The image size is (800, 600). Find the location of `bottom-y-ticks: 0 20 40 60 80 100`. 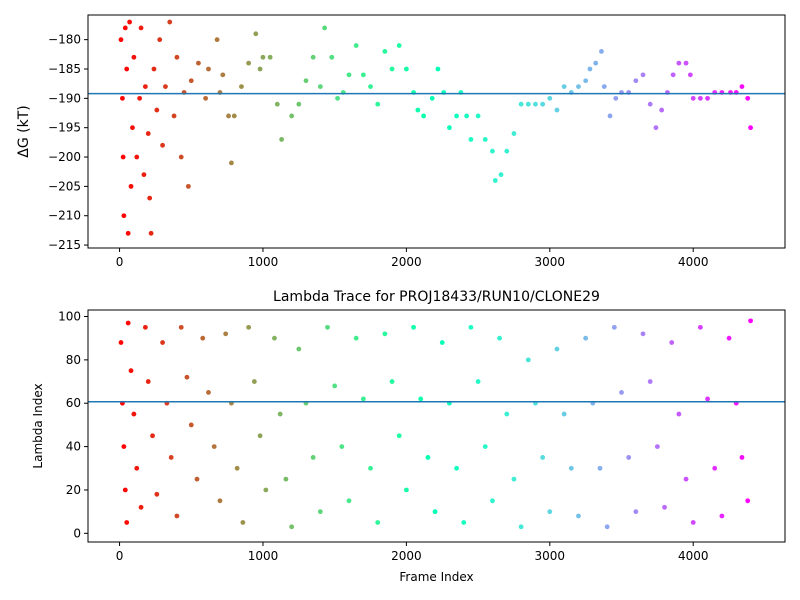

bottom-y-ticks: 0 20 40 60 80 100 is located at coordinates (73, 425).